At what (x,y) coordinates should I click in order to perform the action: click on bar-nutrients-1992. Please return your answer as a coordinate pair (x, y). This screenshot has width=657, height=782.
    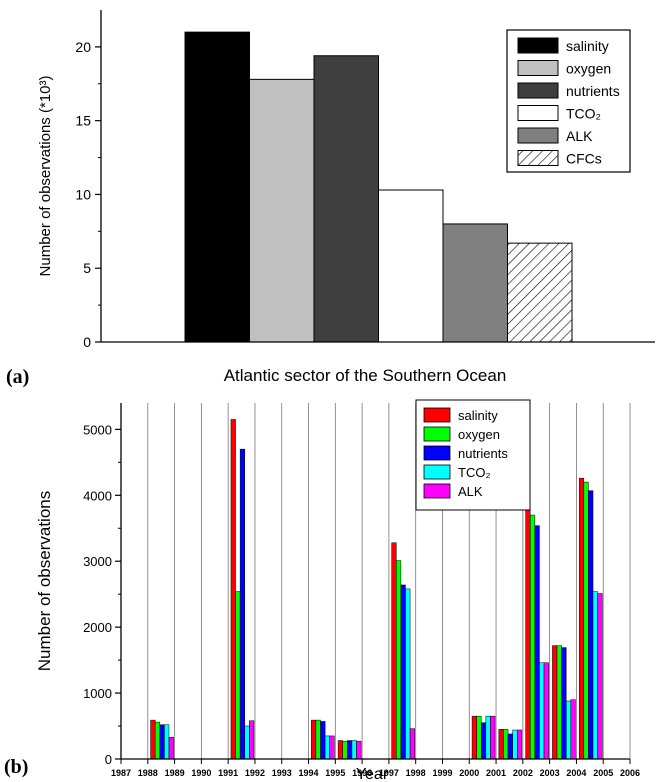
    Looking at the image, I should click on (242, 604).